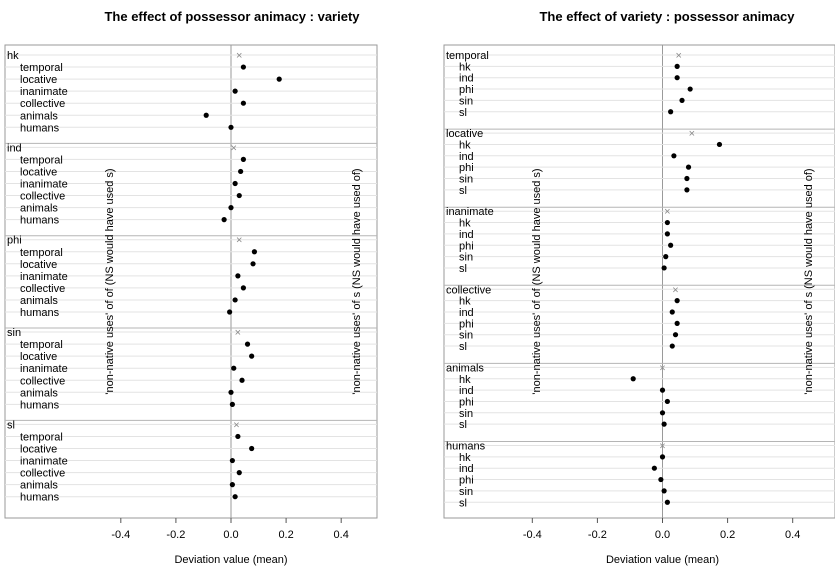  Describe the element at coordinates (39, 486) in the screenshot. I see `row-label: animals` at that location.